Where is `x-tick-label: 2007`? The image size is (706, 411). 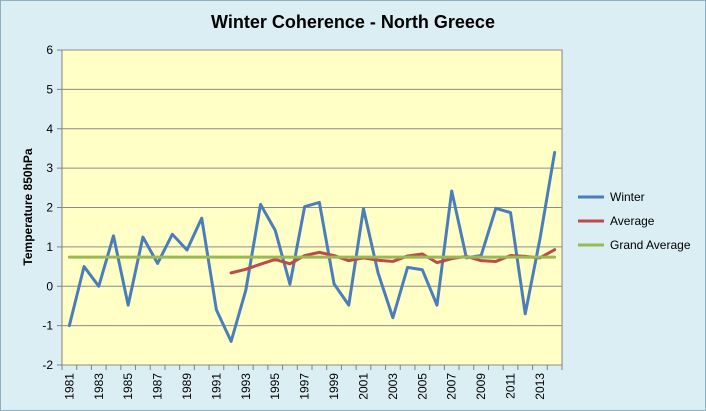 x-tick-label: 2007 is located at coordinates (452, 386).